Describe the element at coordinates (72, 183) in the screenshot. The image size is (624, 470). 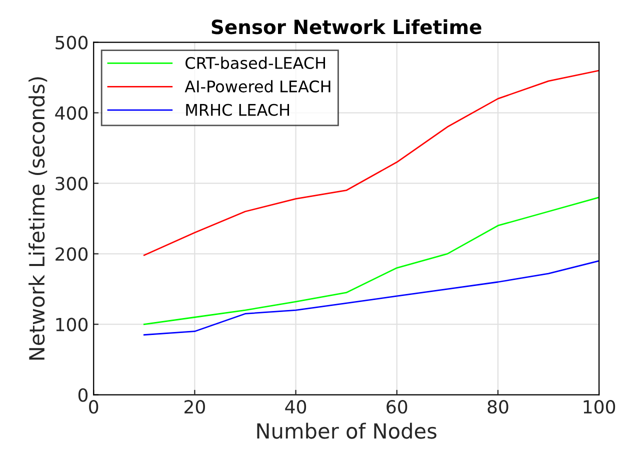
I see `y-tick-label: 300` at that location.